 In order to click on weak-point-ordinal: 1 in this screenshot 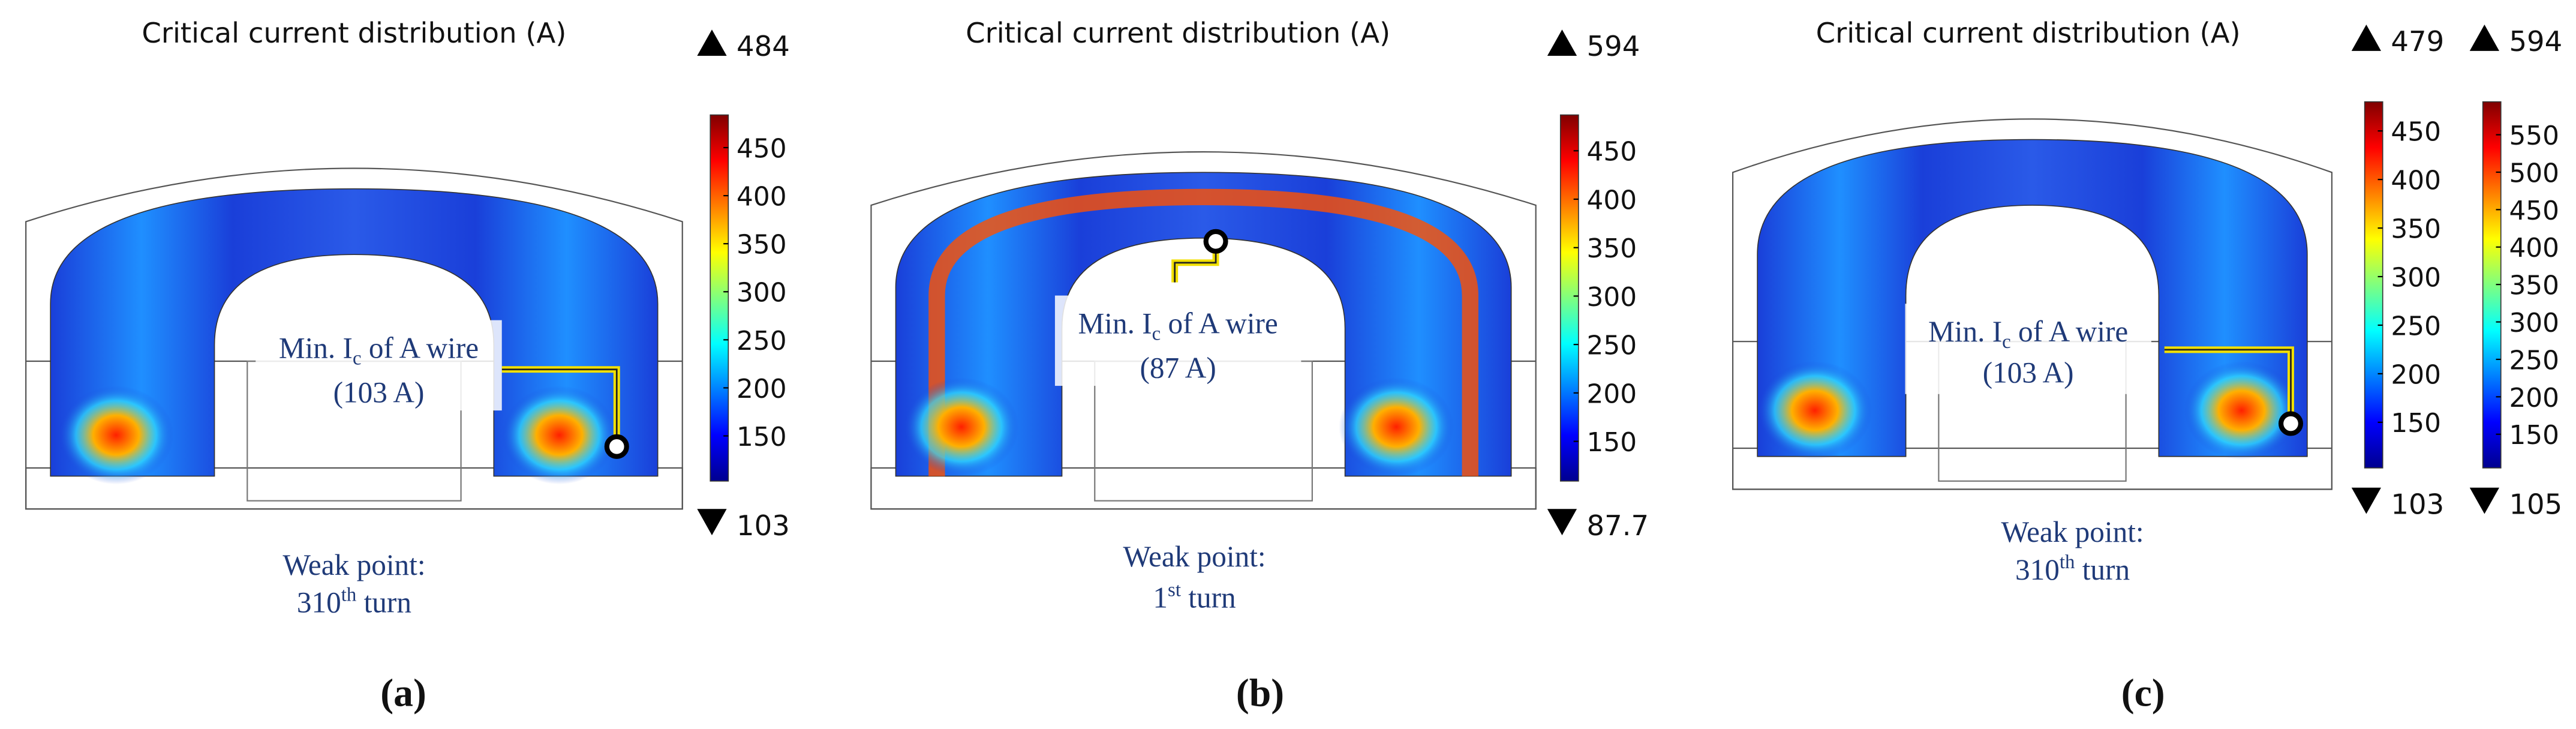, I will do `click(1161, 597)`.